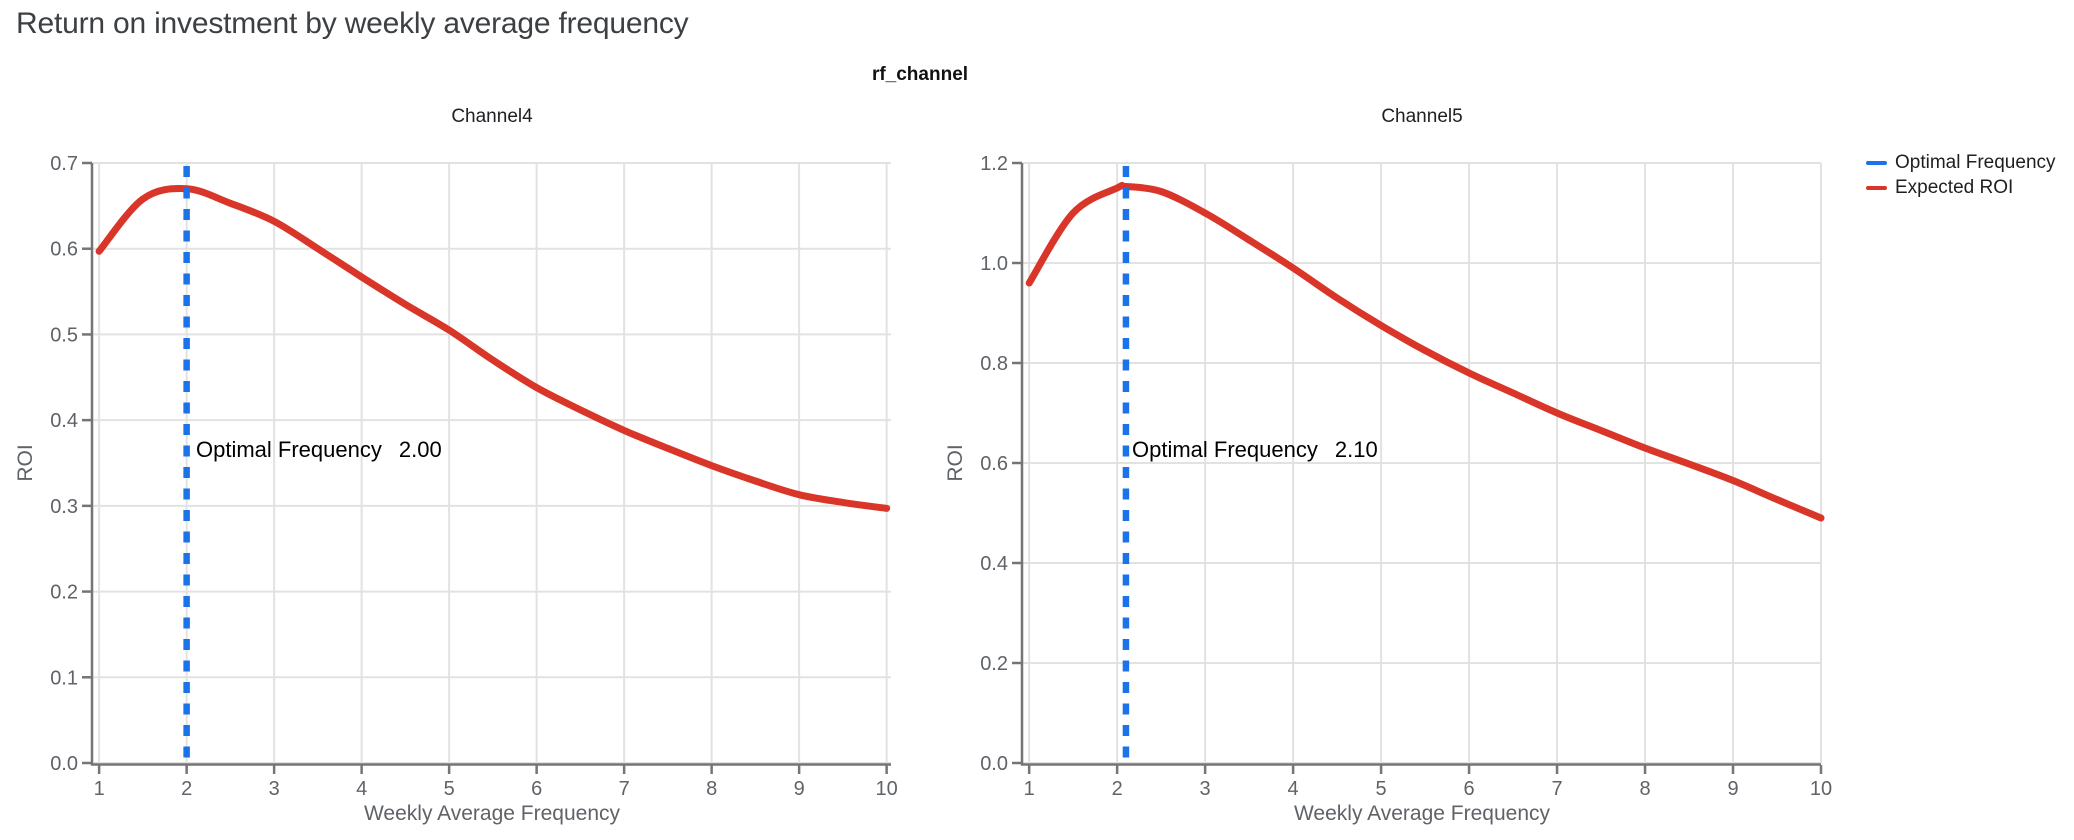 The height and width of the screenshot is (840, 2074). Describe the element at coordinates (1975, 162) in the screenshot. I see `legend-label: Optimal Frequency` at that location.